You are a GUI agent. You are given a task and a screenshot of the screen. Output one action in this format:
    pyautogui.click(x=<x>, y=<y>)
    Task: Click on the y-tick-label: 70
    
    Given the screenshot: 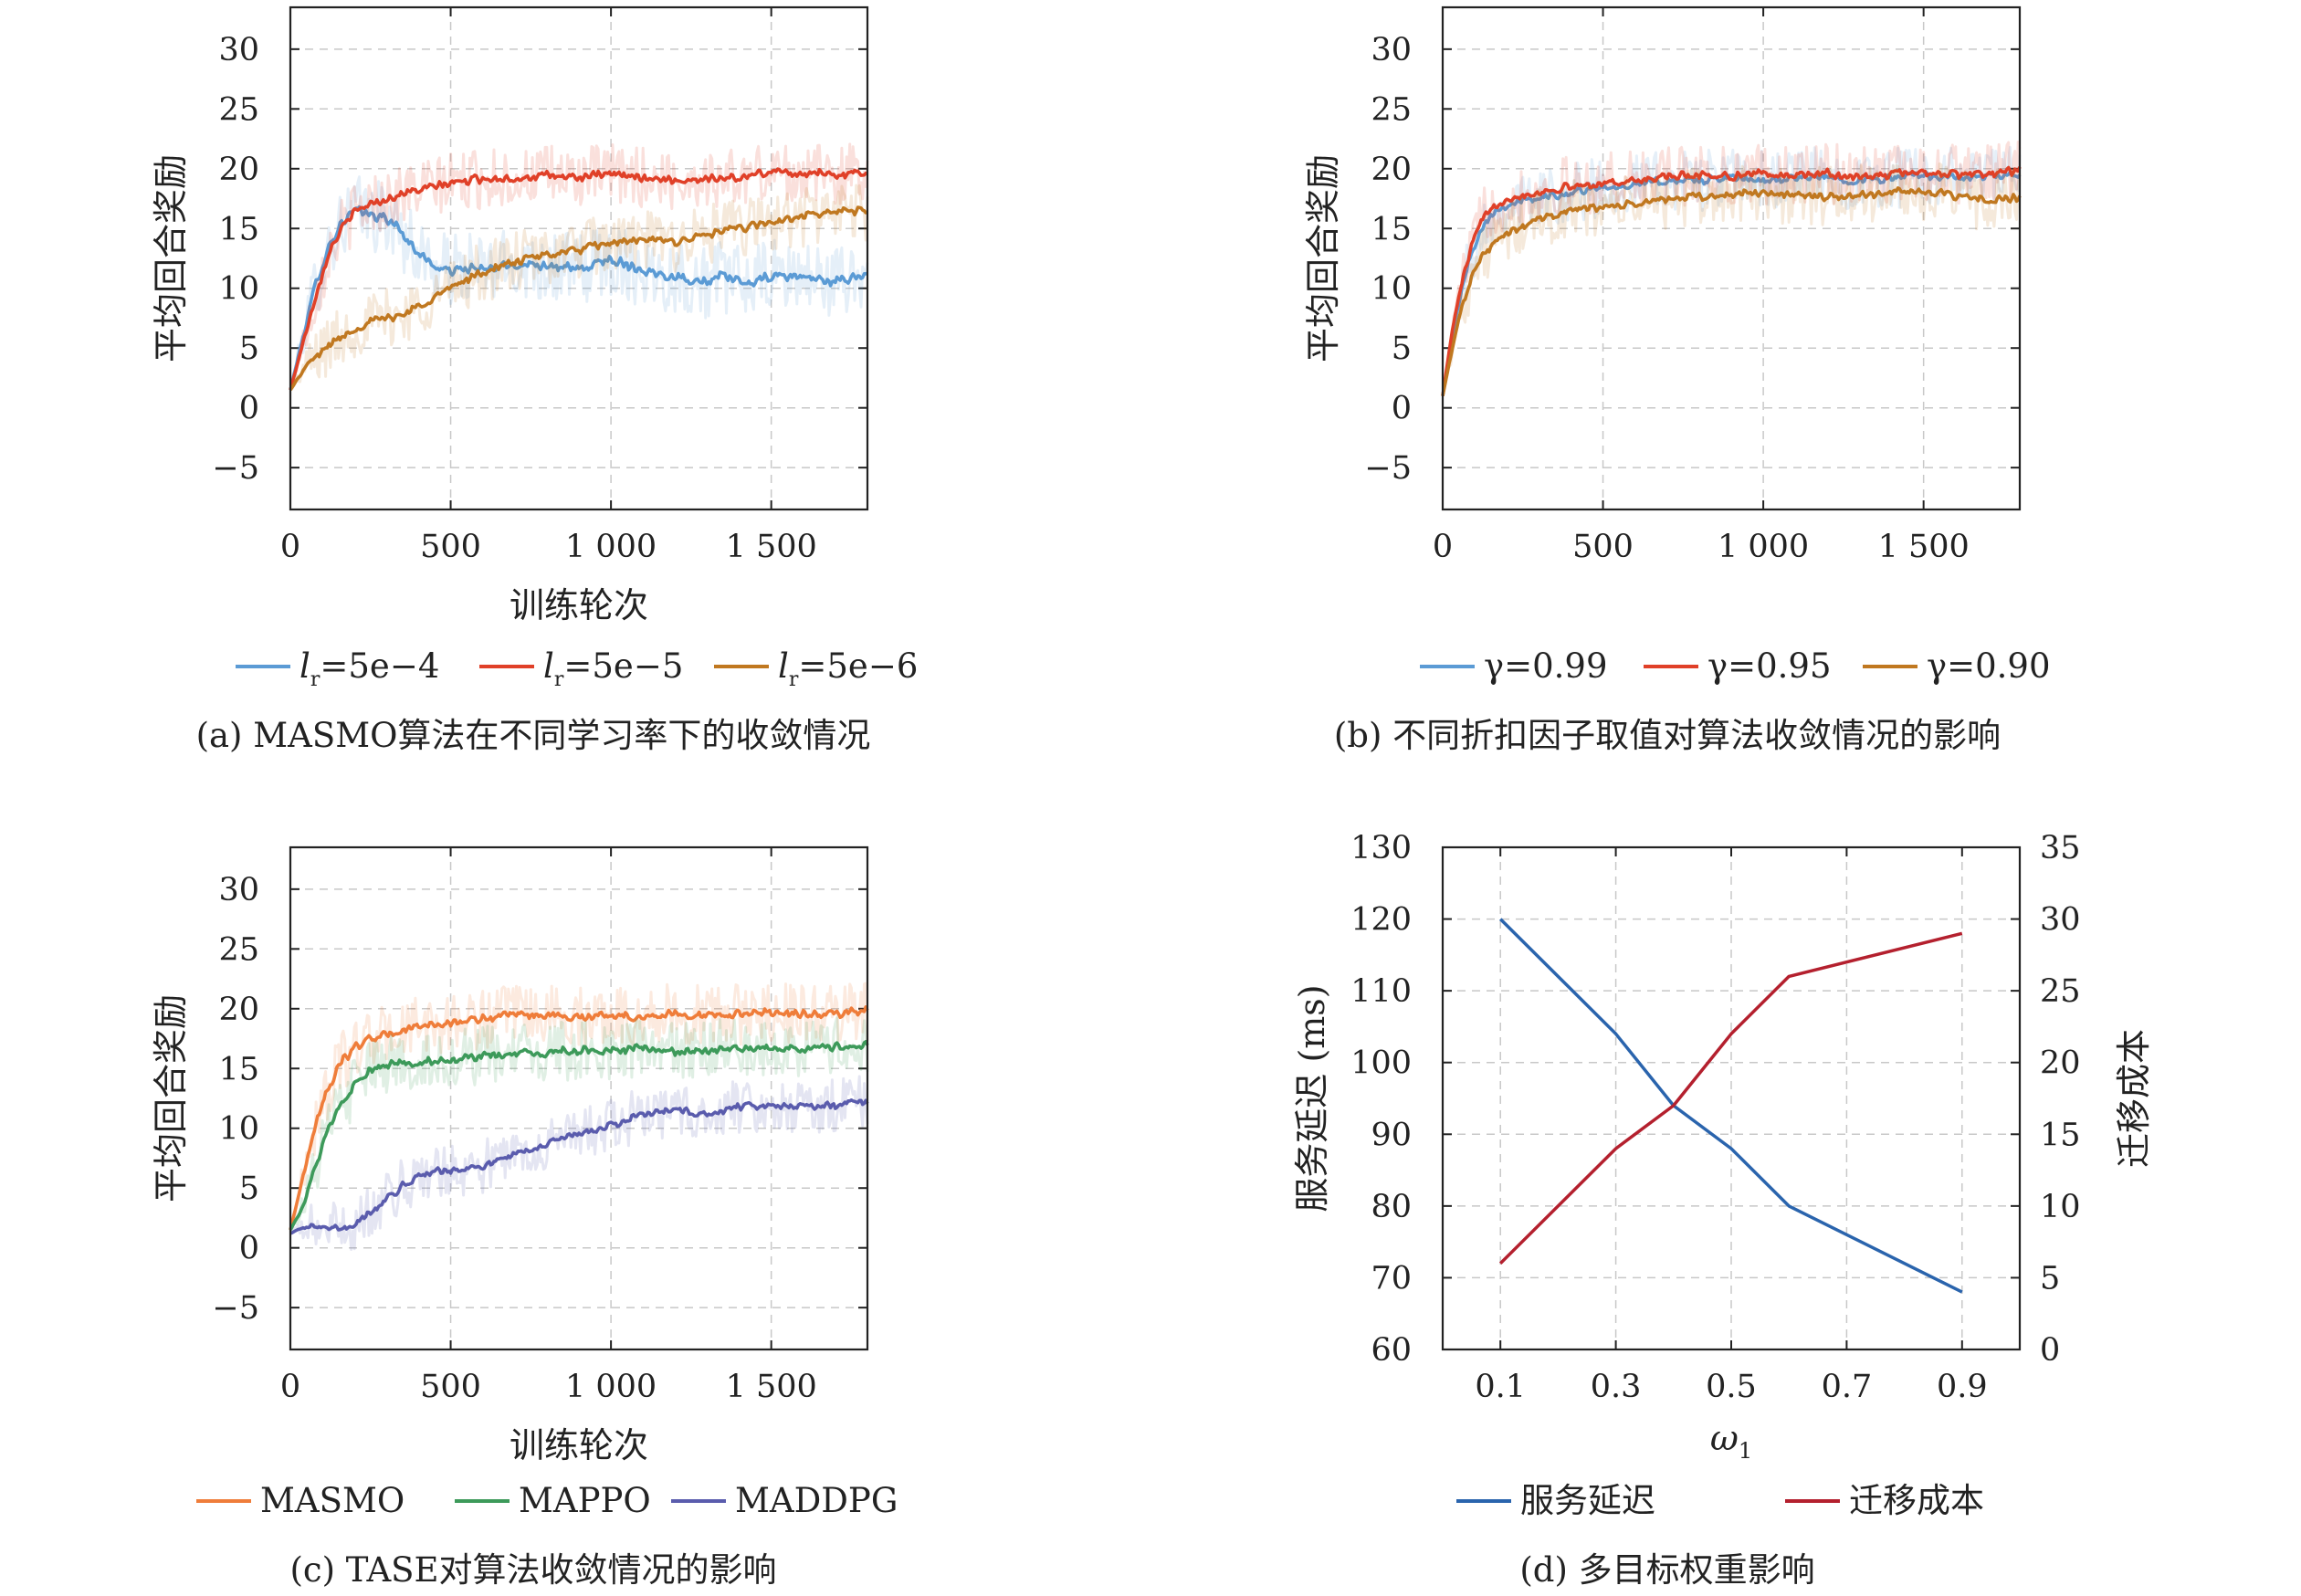 What is the action you would take?
    pyautogui.click(x=1391, y=1278)
    